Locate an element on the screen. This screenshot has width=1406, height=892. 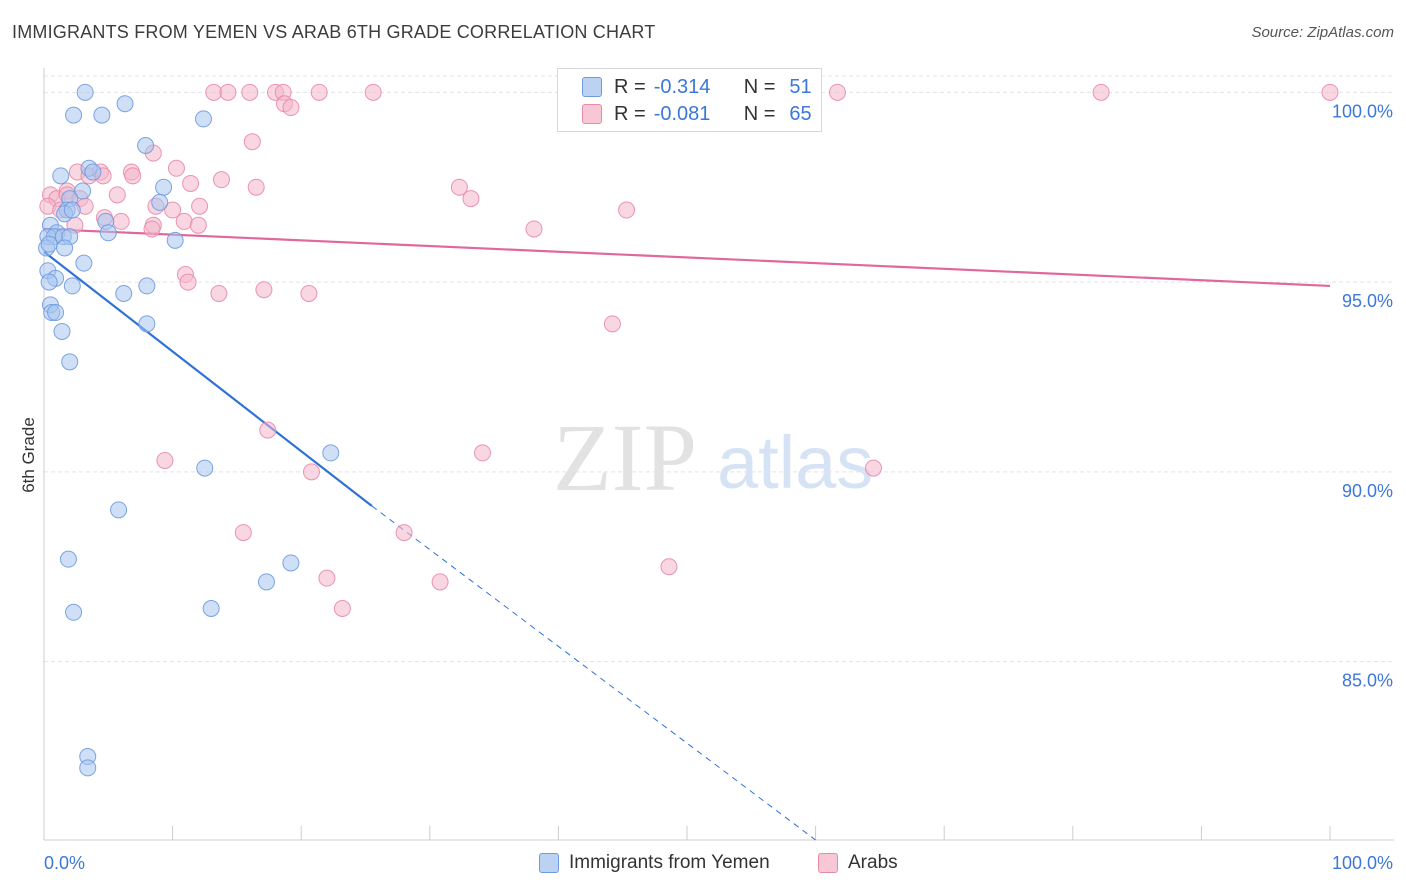
legend-swatch-blue is located at coordinates (592, 87).